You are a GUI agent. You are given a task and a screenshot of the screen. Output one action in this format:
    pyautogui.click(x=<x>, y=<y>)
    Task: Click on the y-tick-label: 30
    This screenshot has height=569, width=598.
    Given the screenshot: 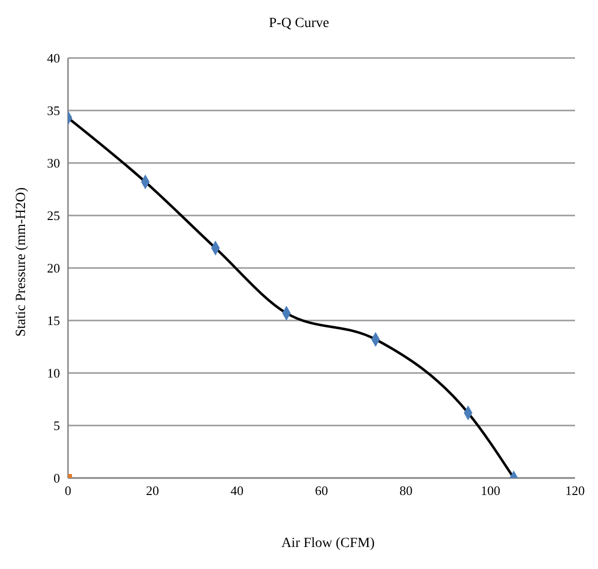 What is the action you would take?
    pyautogui.click(x=53, y=163)
    